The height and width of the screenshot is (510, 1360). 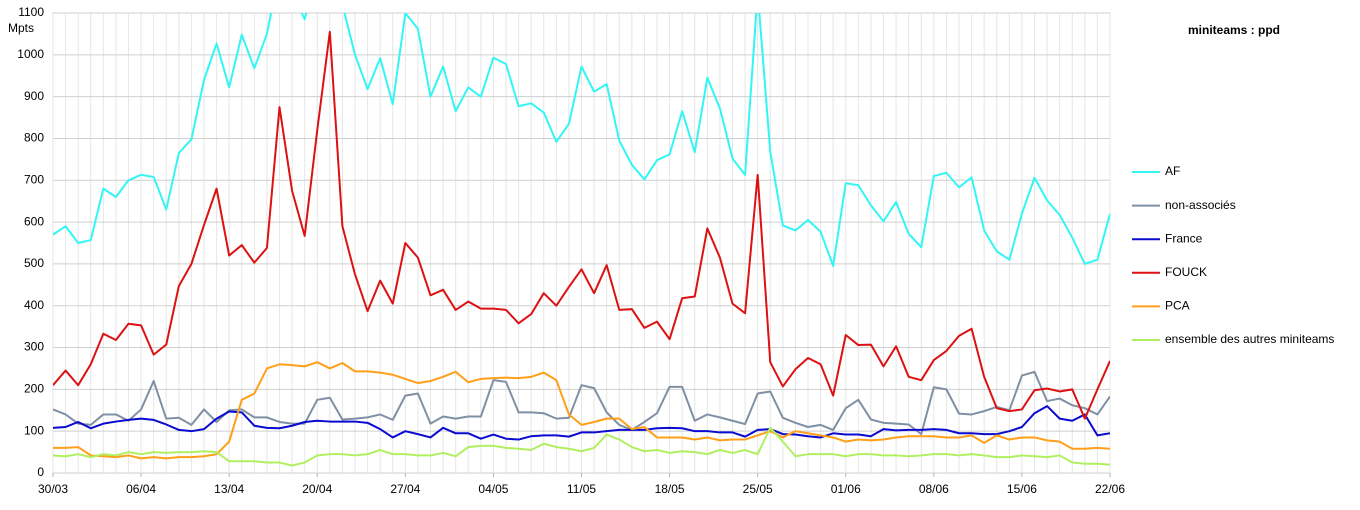 What do you see at coordinates (1172, 171) in the screenshot?
I see `legend-label: AF` at bounding box center [1172, 171].